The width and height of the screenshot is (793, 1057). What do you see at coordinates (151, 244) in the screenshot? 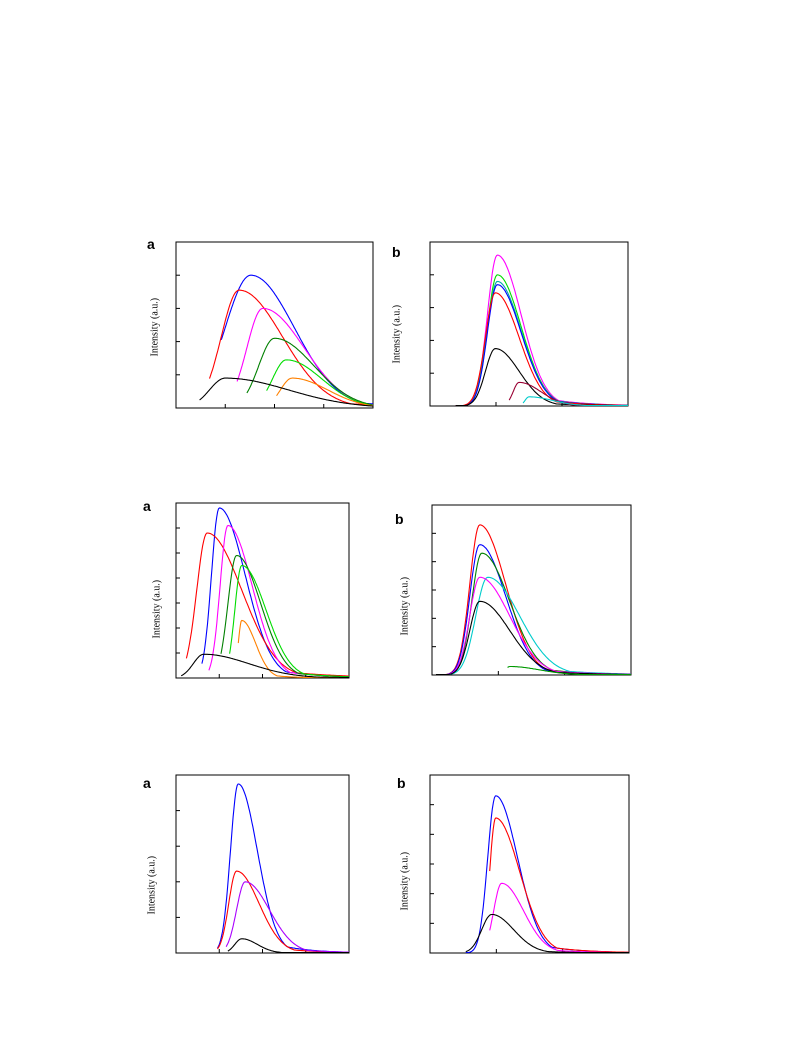
I see `panel-label-1a: a` at bounding box center [151, 244].